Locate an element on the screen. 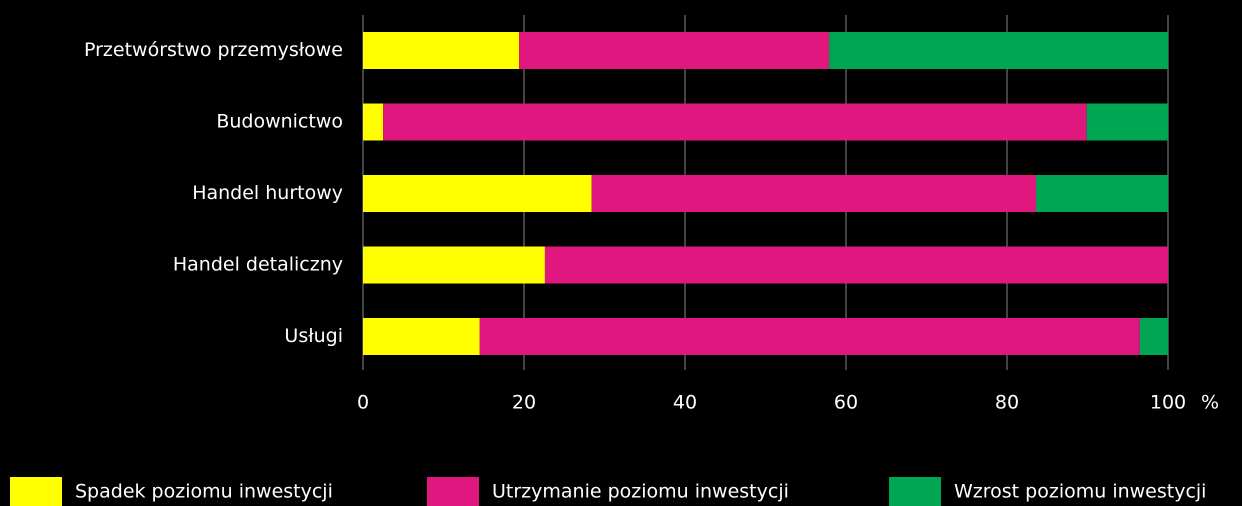 The height and width of the screenshot is (506, 1242). y-tick-label: Budownictwo is located at coordinates (279, 122).